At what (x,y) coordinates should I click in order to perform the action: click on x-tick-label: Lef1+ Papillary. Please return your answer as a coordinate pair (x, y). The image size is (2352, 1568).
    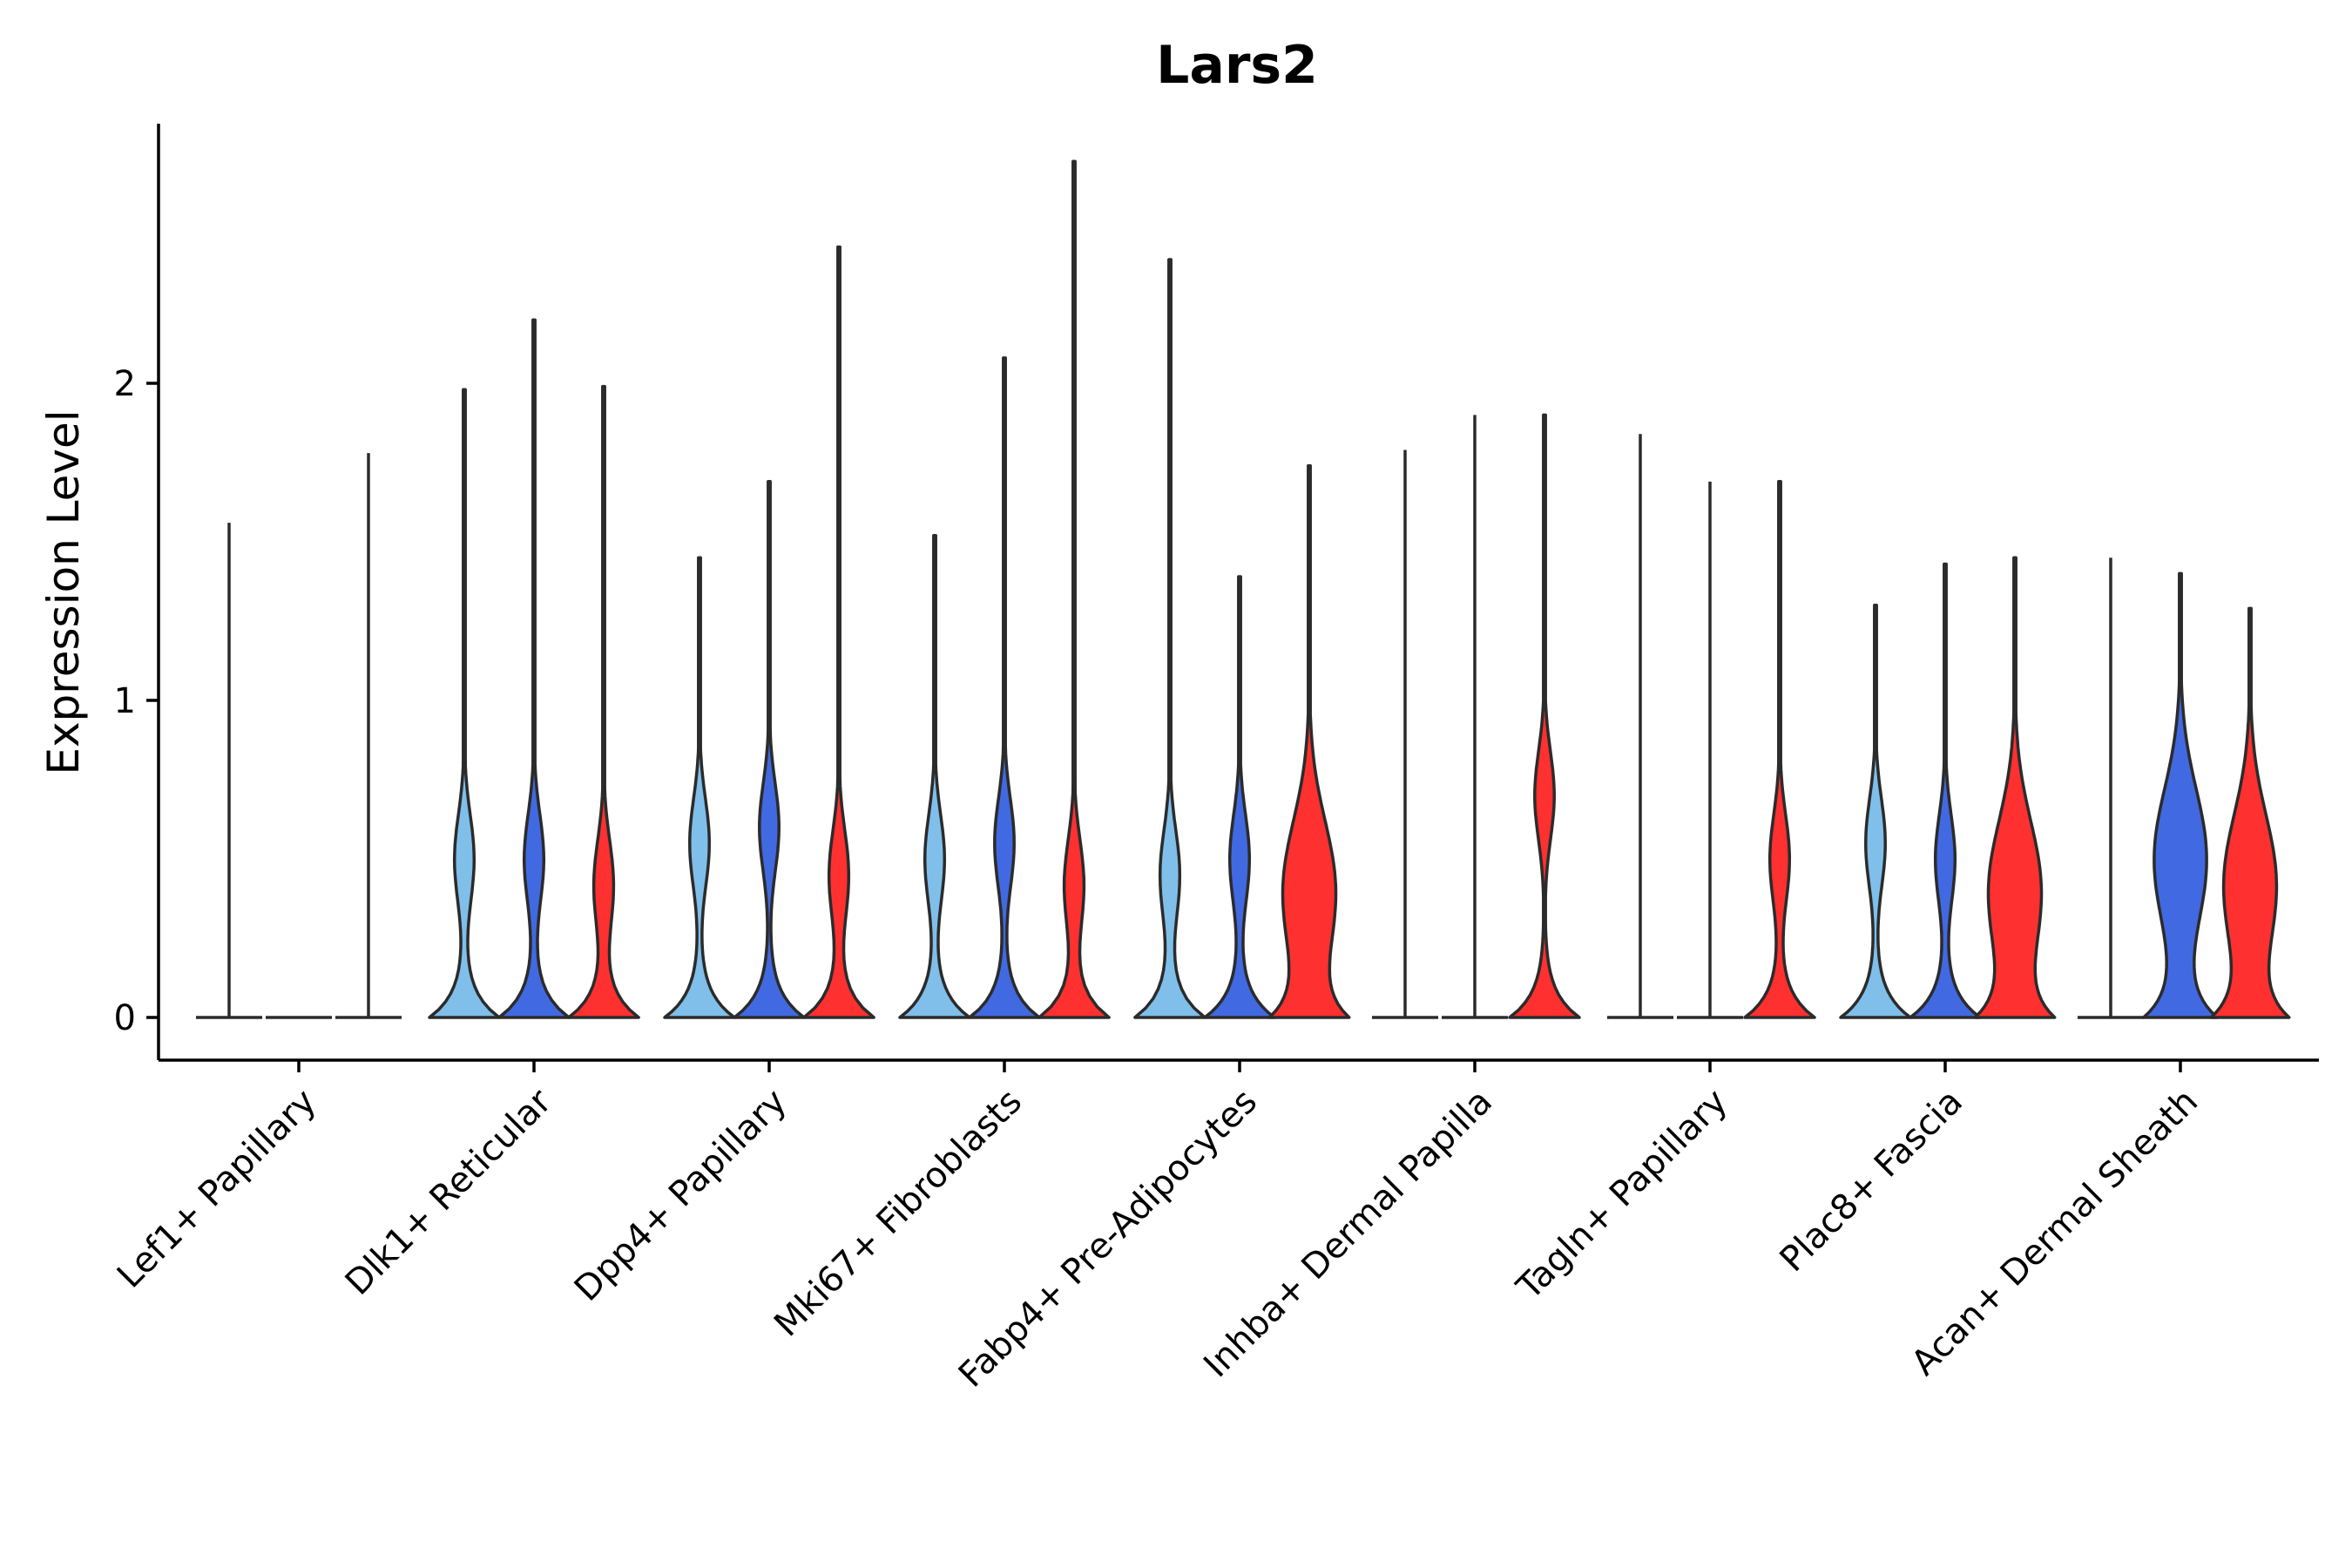
    Looking at the image, I should click on (217, 1189).